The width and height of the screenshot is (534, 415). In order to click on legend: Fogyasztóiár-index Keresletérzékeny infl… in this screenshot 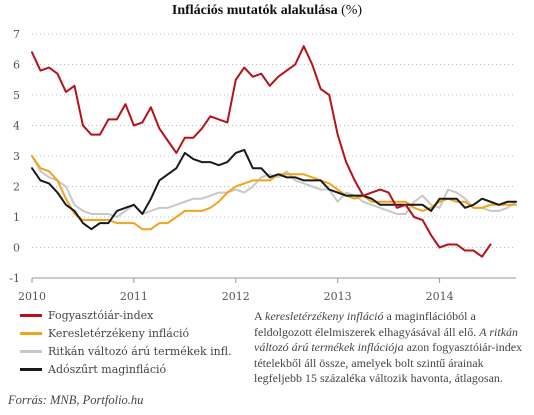, I will do `click(135, 342)`.